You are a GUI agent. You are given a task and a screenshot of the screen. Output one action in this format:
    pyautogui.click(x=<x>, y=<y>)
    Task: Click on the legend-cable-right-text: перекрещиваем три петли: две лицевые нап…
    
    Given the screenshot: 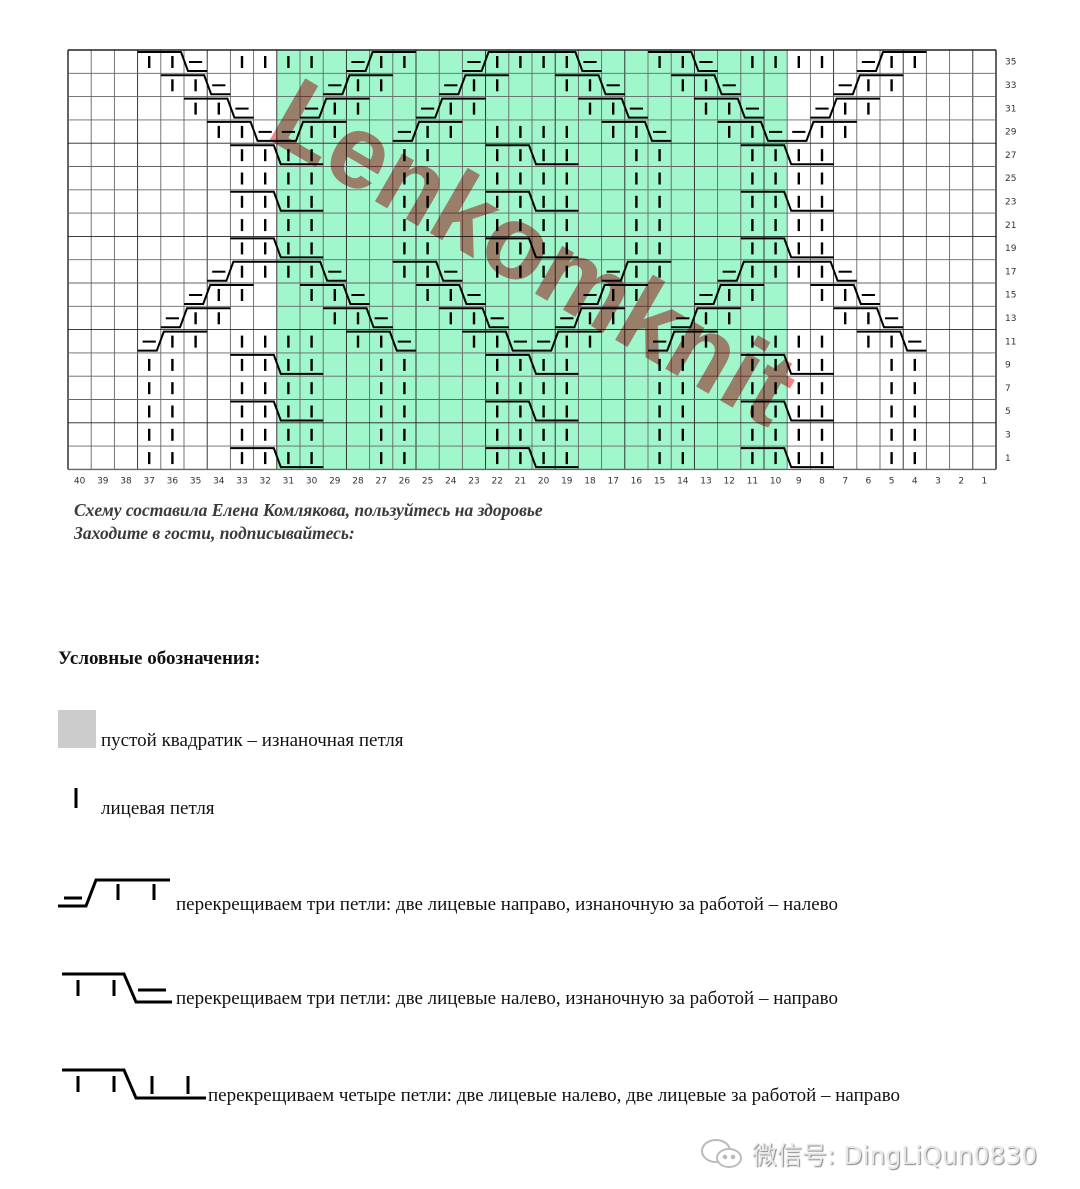 What is the action you would take?
    pyautogui.click(x=507, y=904)
    